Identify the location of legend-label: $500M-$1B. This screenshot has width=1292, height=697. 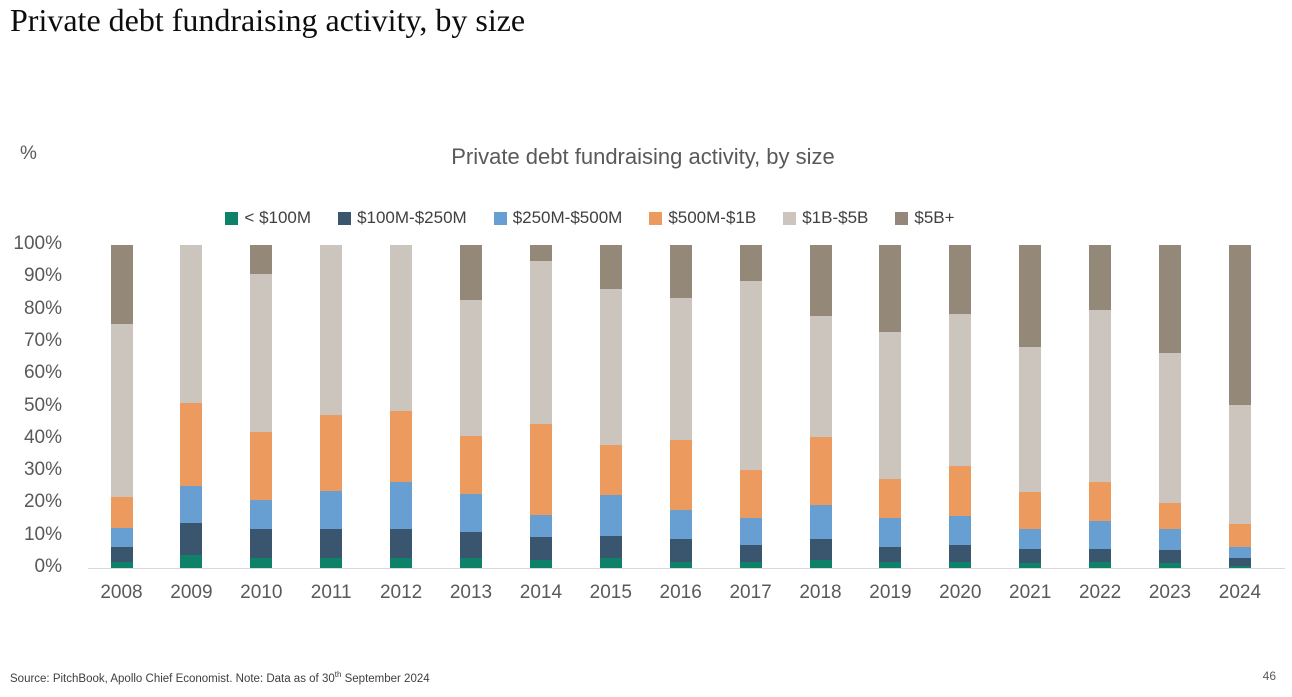
(712, 217).